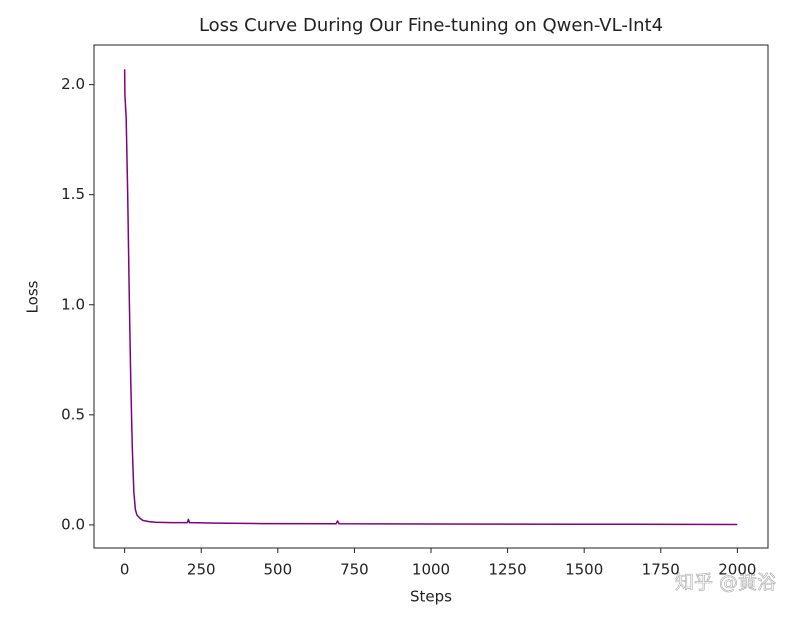 Image resolution: width=796 pixels, height=618 pixels. What do you see at coordinates (737, 570) in the screenshot?
I see `x-tick-label: 2000` at bounding box center [737, 570].